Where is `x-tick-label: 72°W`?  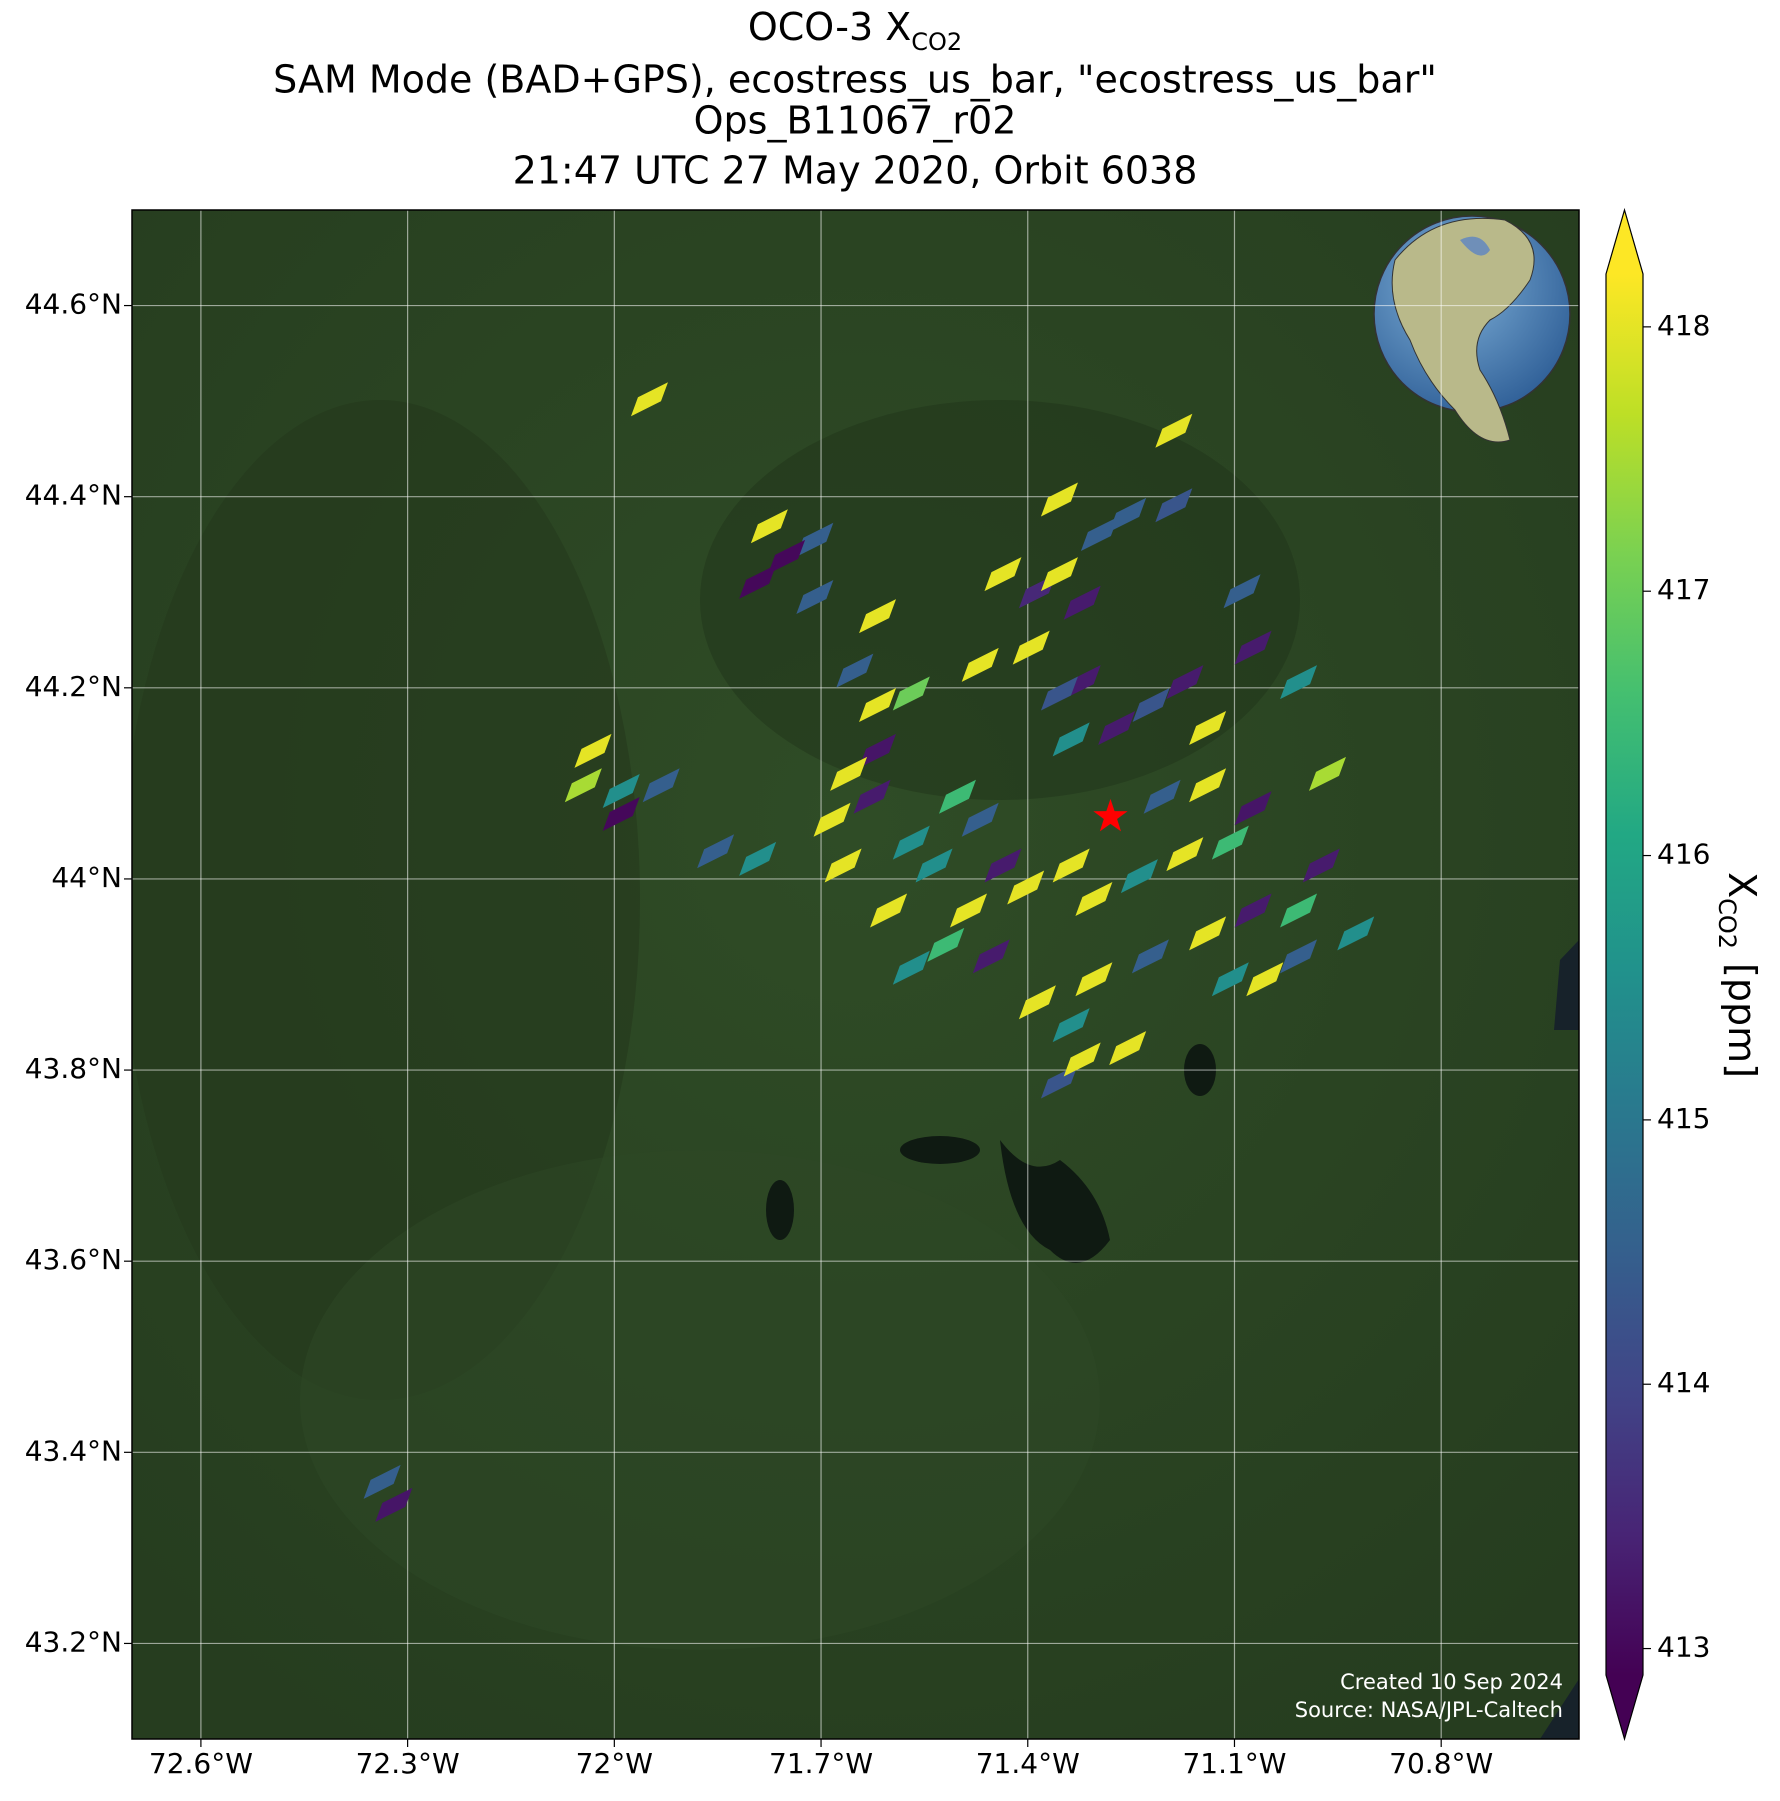
x-tick-label: 72°W is located at coordinates (614, 1763).